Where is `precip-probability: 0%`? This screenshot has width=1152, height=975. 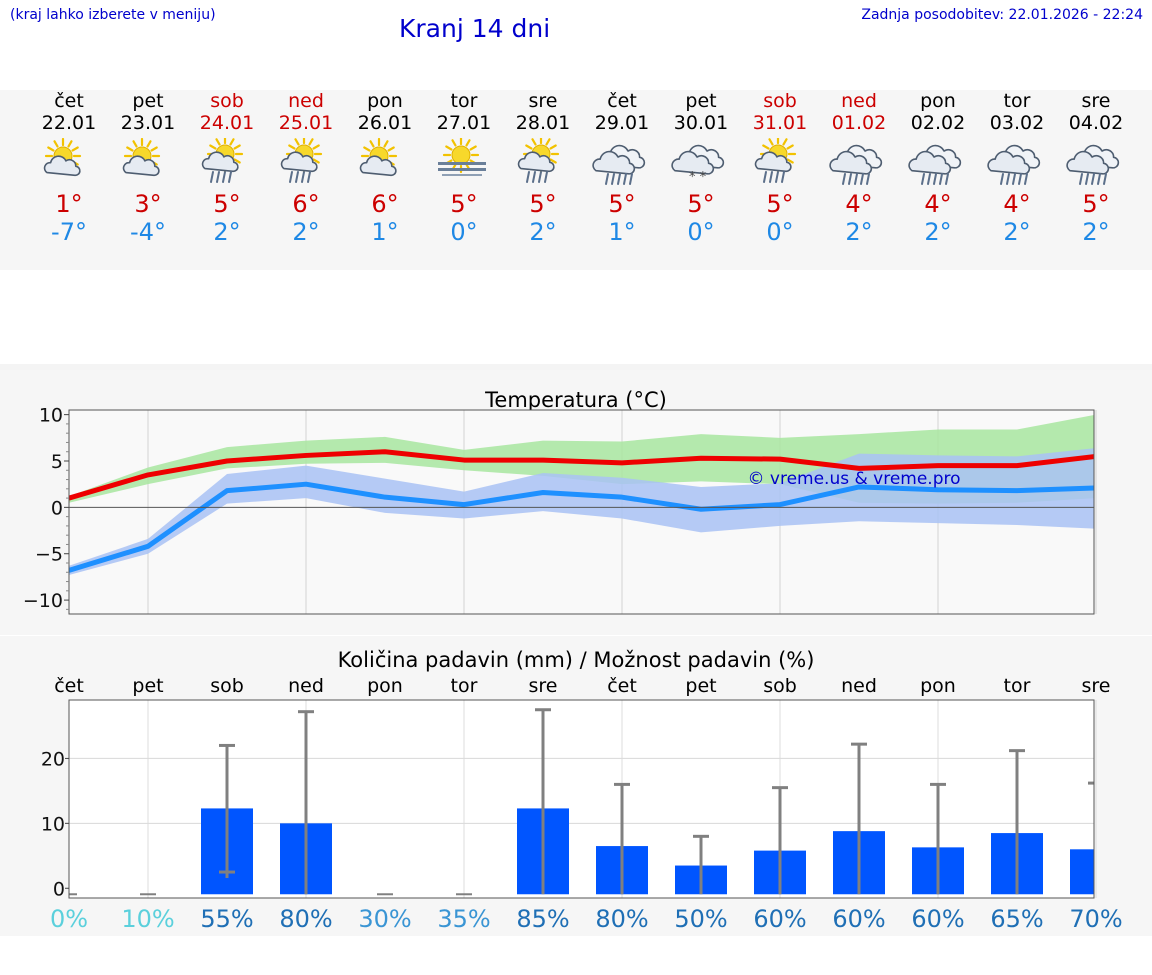 precip-probability: 0% is located at coordinates (69, 919).